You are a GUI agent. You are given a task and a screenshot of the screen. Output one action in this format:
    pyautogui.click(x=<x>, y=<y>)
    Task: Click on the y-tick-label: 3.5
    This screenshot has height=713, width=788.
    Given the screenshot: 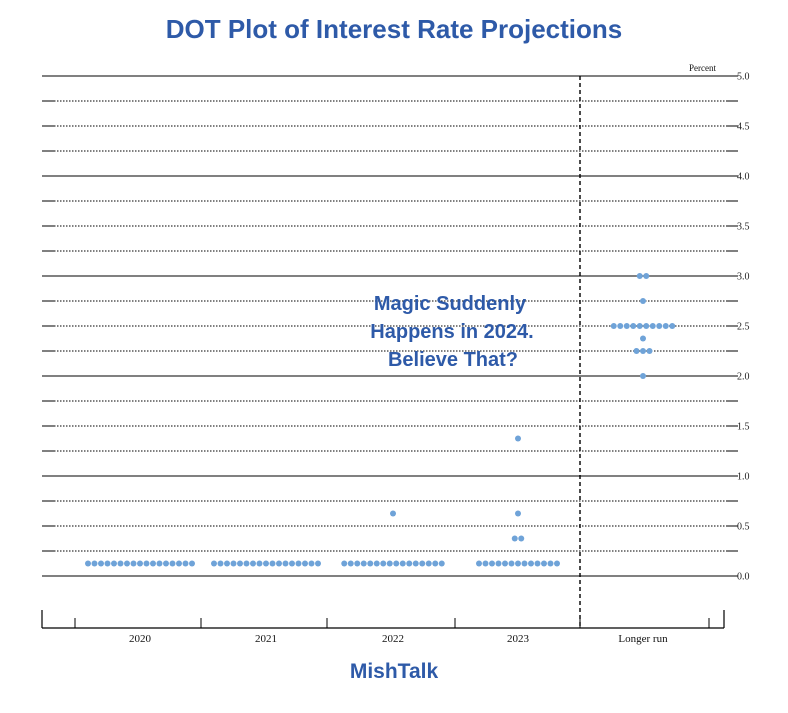 What is the action you would take?
    pyautogui.click(x=743, y=227)
    